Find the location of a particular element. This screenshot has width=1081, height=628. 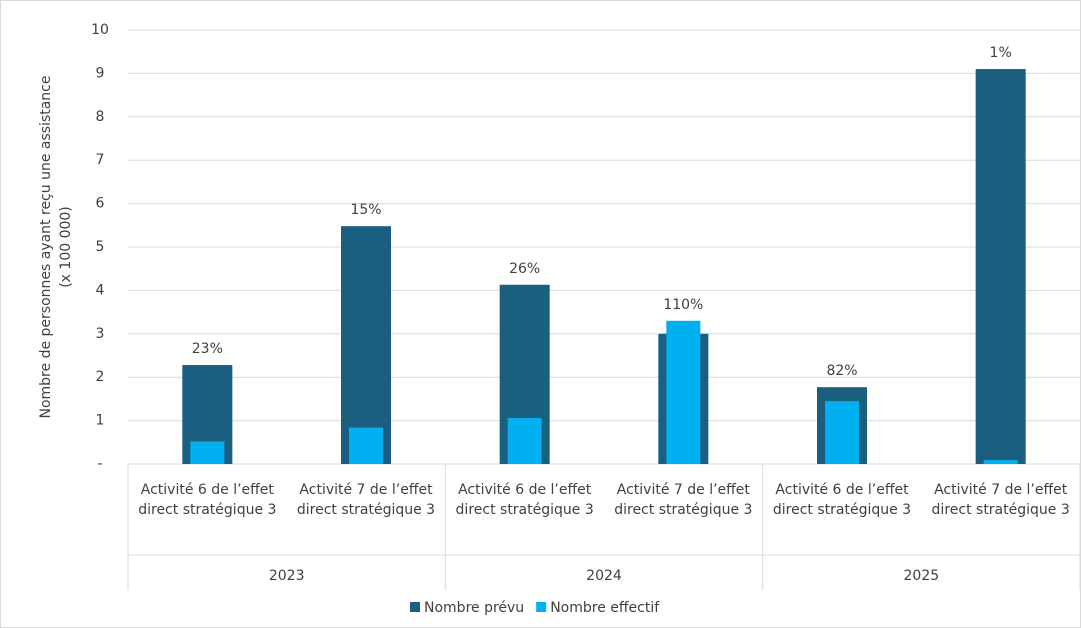

y-tick-label: 1 is located at coordinates (100, 421).